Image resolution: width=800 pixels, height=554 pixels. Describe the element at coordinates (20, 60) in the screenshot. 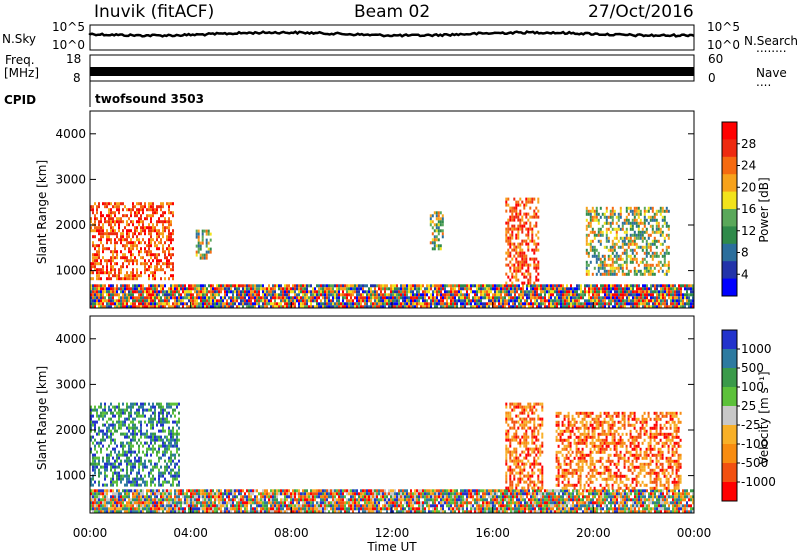

I see `freq-label-line1: Freq.` at that location.